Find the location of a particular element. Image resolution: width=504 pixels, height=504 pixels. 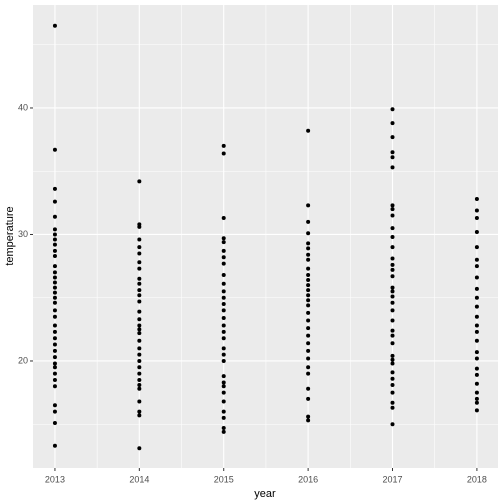

y-tick-label: 30 is located at coordinates (23, 234).